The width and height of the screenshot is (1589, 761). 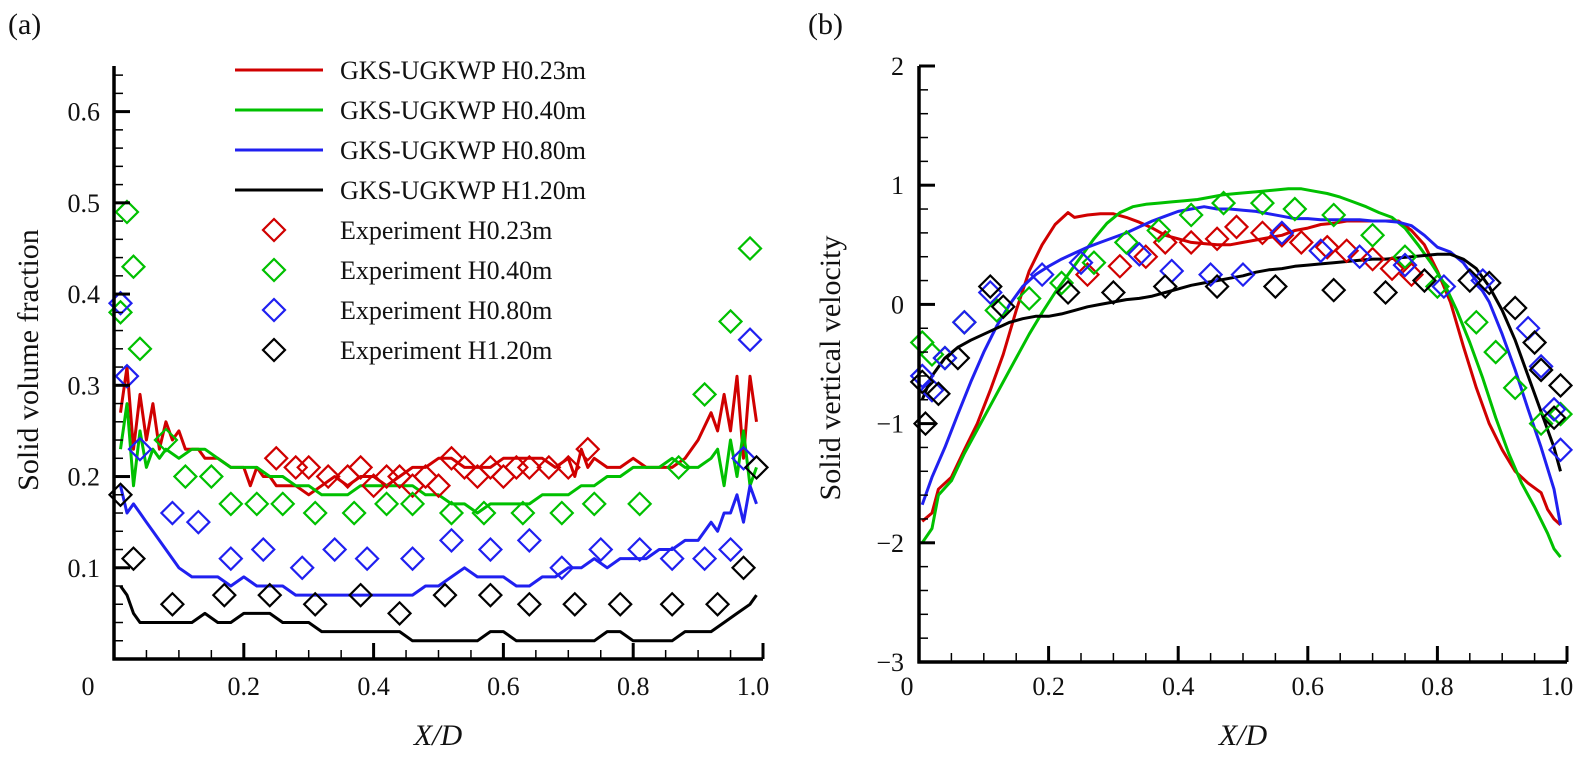 What do you see at coordinates (410, 110) in the screenshot?
I see `legend-entry-gks-ugkwp-h0-40m: GKS-UGKWP H0.40m` at bounding box center [410, 110].